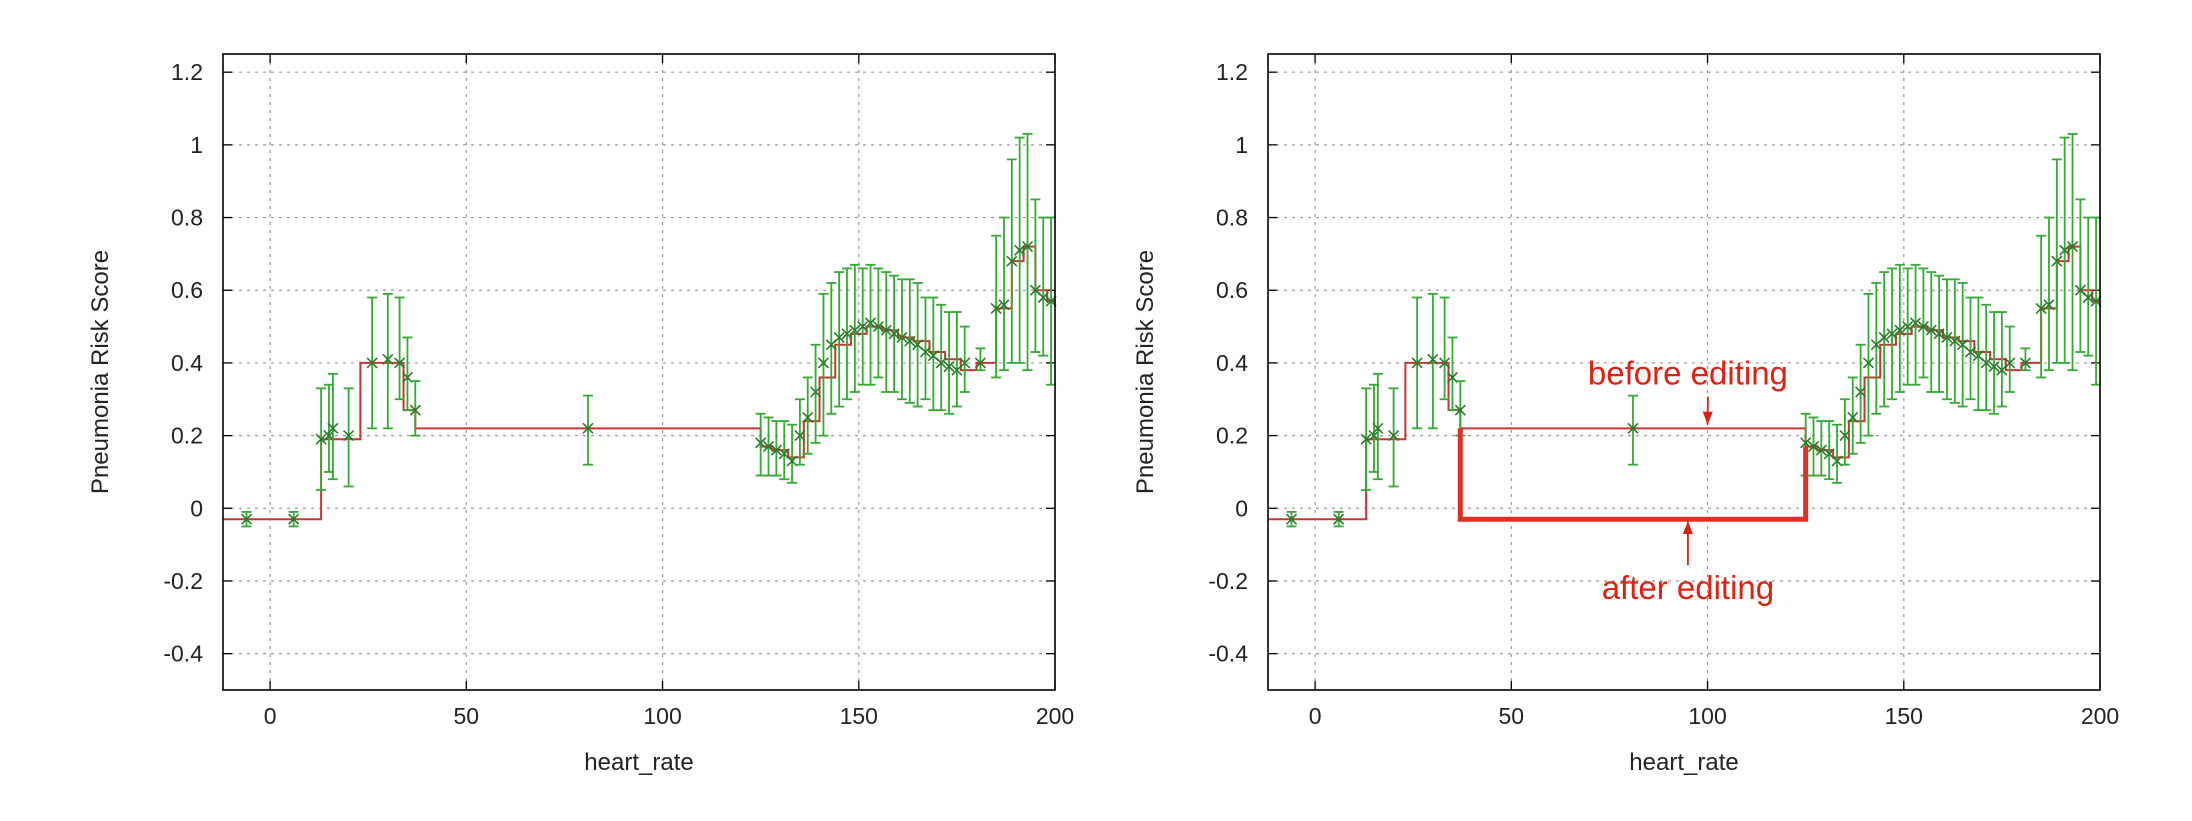 The image size is (2192, 821). I want to click on annotation: before editing, so click(1688, 390).